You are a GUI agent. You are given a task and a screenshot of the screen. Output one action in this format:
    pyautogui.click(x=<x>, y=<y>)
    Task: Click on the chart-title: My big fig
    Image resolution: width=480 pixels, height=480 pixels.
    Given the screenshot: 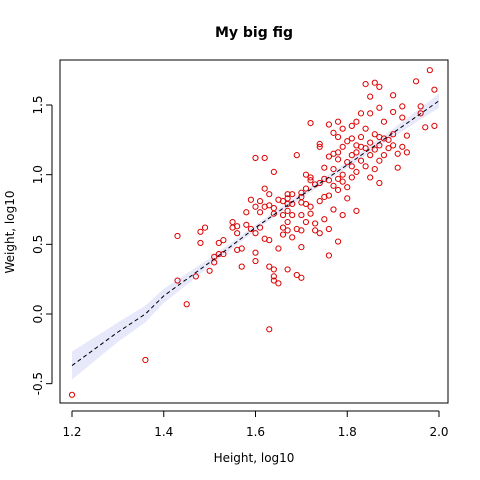 What is the action you would take?
    pyautogui.click(x=254, y=33)
    